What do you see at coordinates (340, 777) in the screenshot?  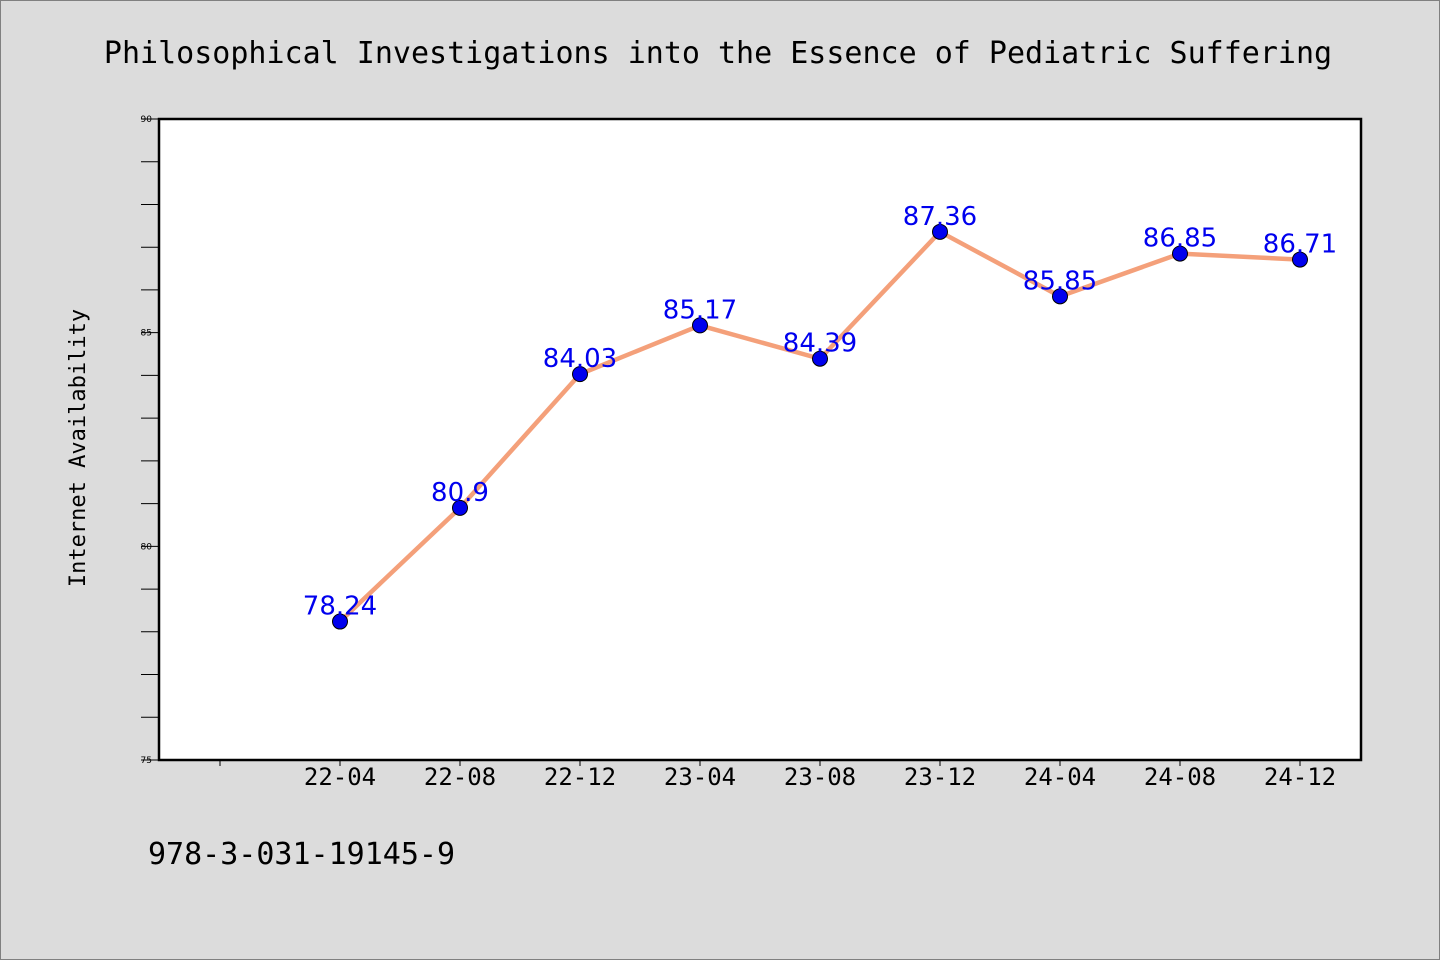 I see `x-tick-label: 22-04` at bounding box center [340, 777].